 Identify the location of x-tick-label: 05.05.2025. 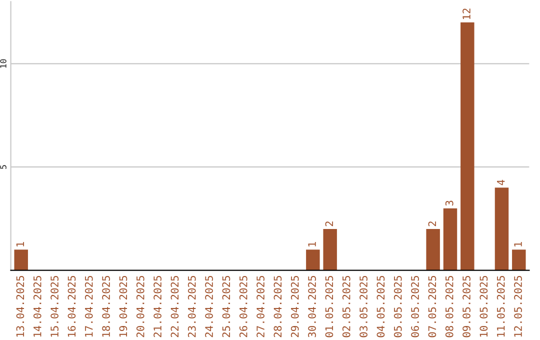
(398, 307).